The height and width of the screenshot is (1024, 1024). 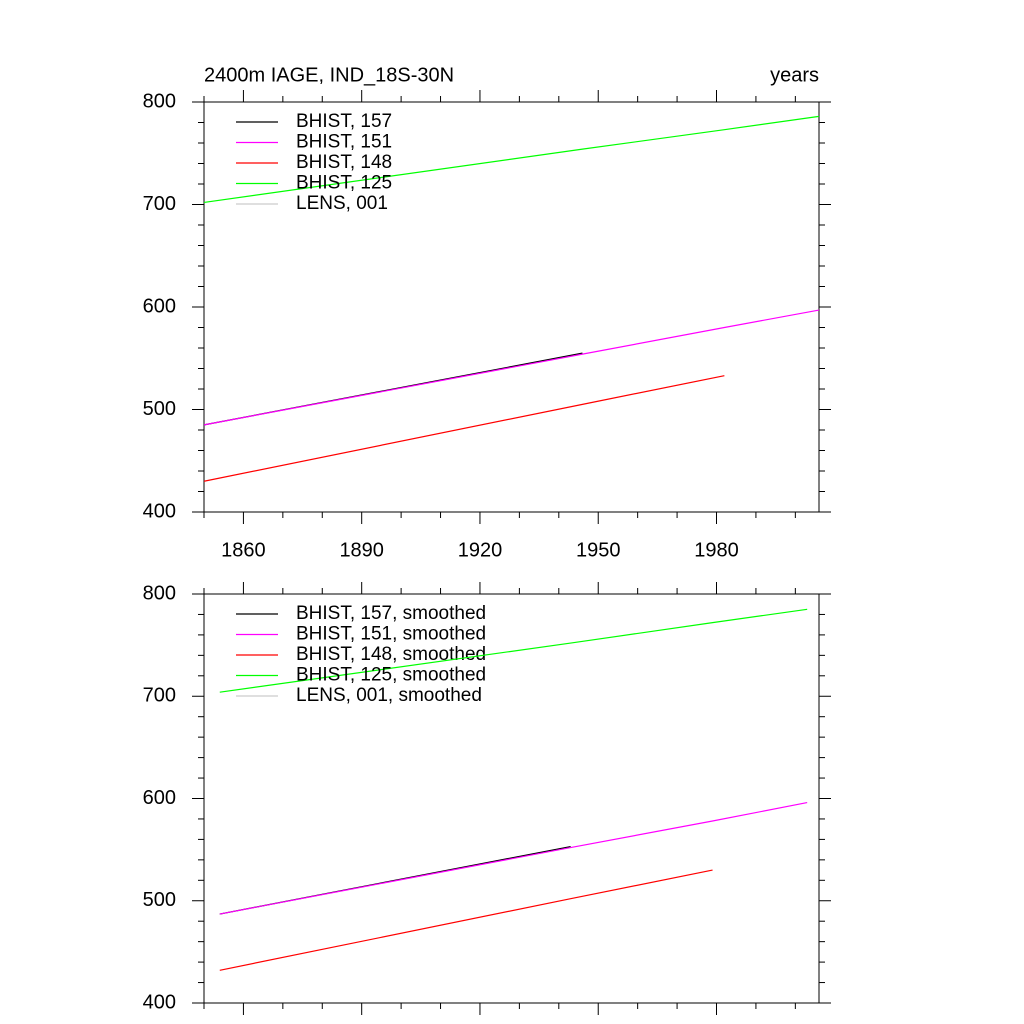 What do you see at coordinates (598, 550) in the screenshot?
I see `x-tick-label: 1950` at bounding box center [598, 550].